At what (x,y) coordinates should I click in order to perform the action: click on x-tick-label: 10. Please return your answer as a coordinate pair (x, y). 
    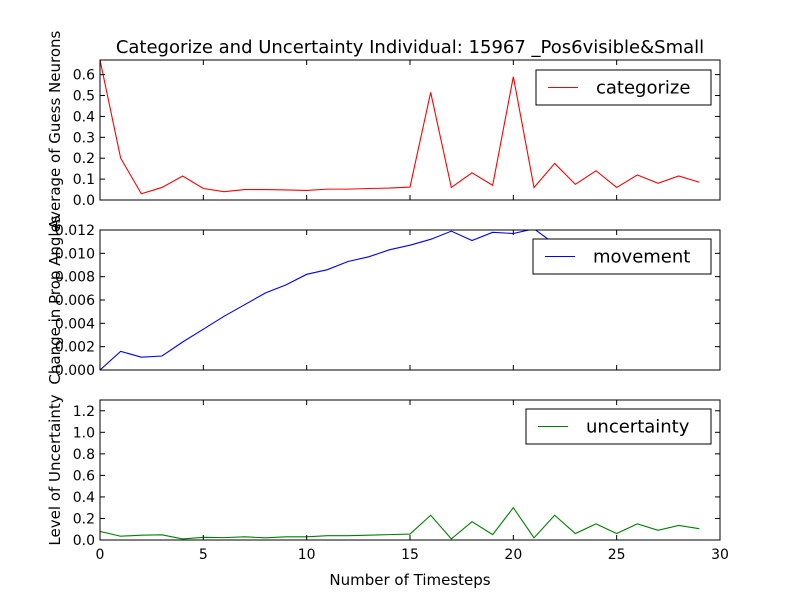
    Looking at the image, I should click on (307, 555).